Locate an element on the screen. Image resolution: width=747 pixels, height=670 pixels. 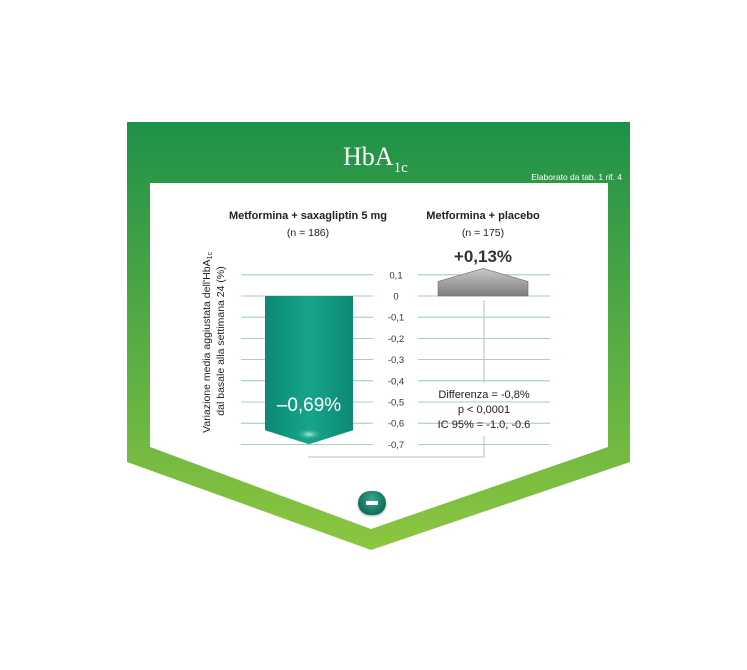
y-tick-label: -0,7 is located at coordinates (396, 445).